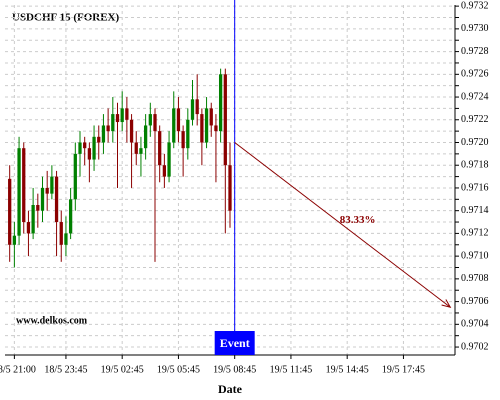  What do you see at coordinates (234, 369) in the screenshot?
I see `x-tick-label: 19/5 08:45` at bounding box center [234, 369].